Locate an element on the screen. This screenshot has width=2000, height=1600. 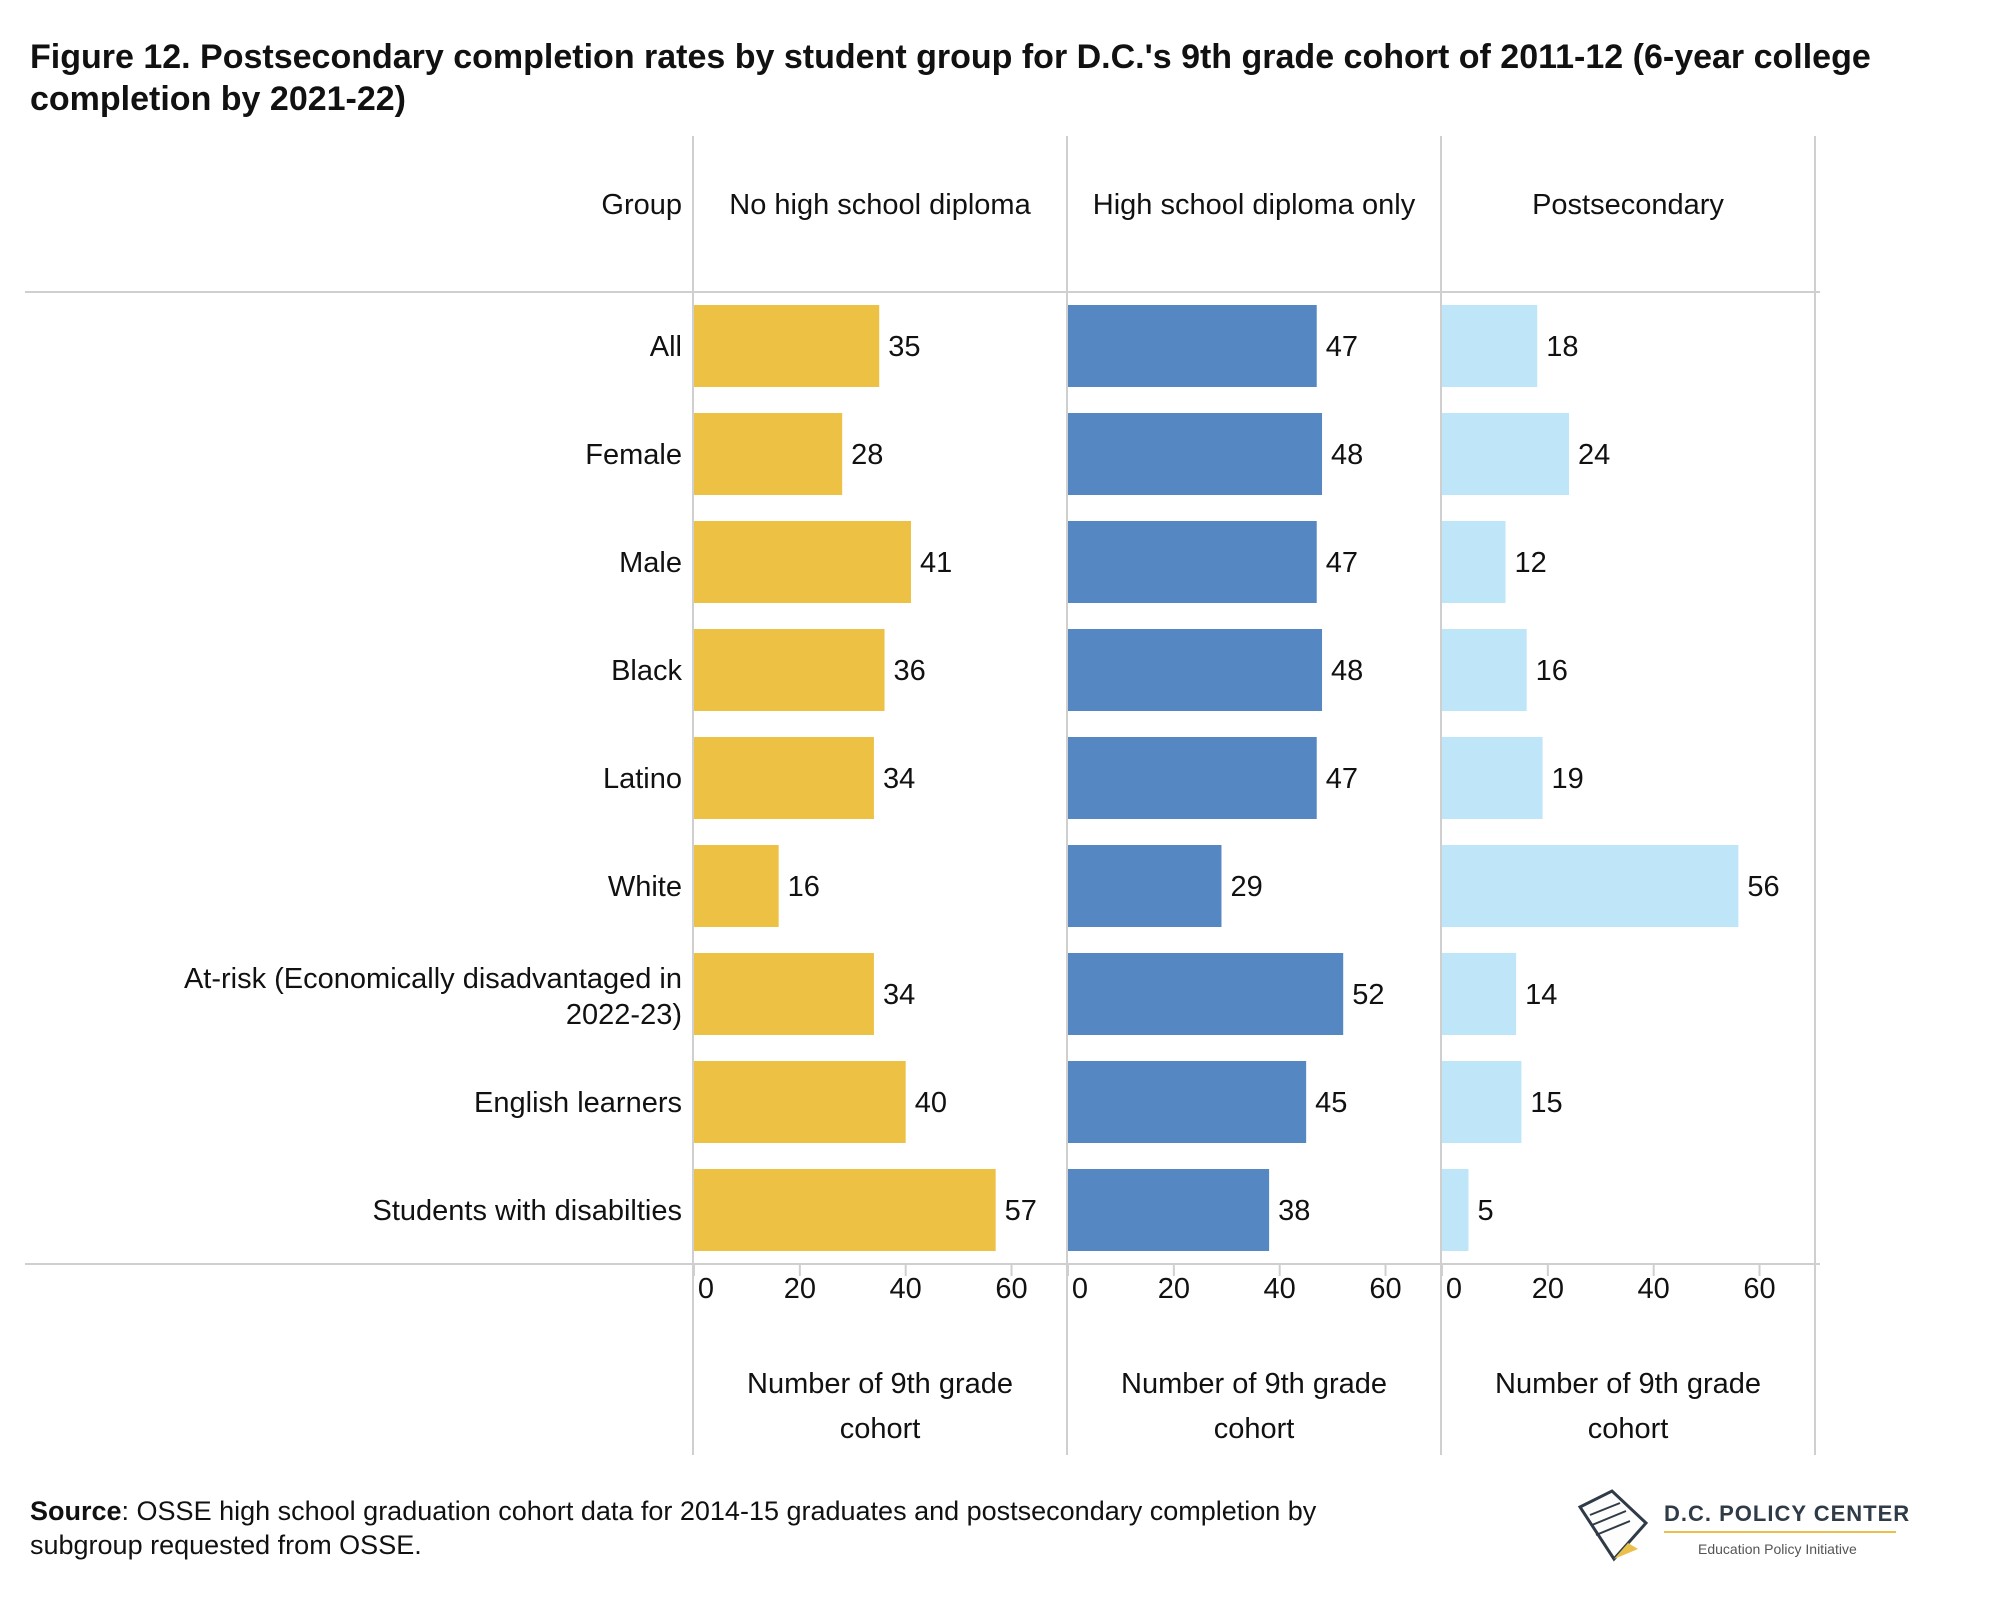
panel-header-label: High school diploma only is located at coordinates (1254, 205).